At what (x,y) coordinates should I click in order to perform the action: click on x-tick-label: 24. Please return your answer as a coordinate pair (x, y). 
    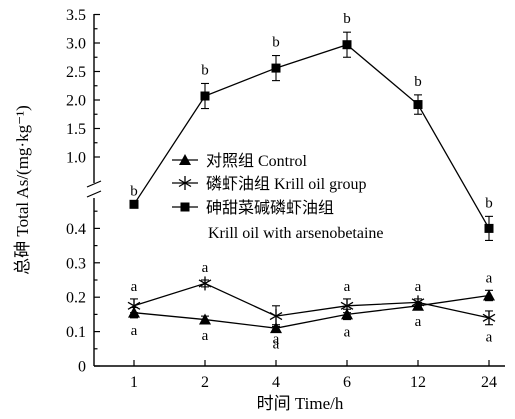
    Looking at the image, I should click on (489, 382).